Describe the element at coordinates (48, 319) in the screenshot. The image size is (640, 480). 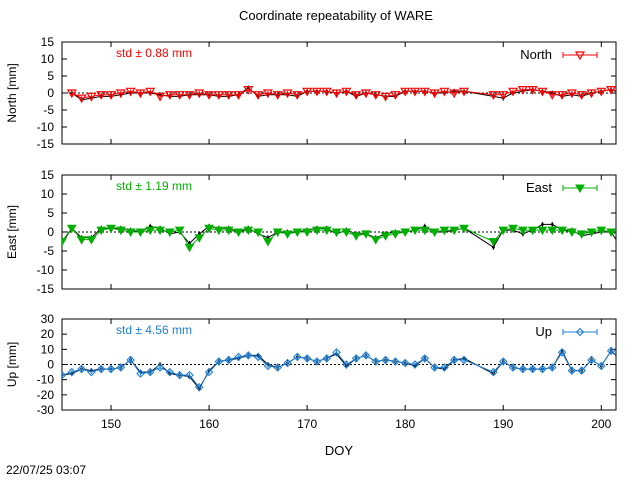
I see `up-ytick-label: 30` at that location.